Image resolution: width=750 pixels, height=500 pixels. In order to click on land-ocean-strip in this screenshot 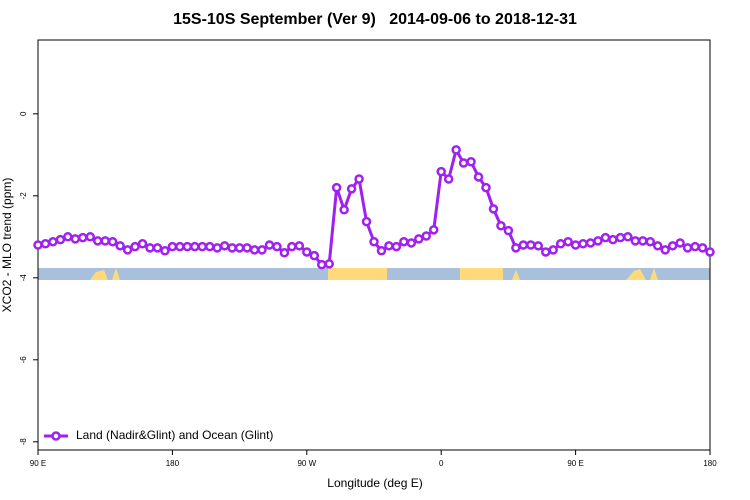, I will do `click(374, 274)`.